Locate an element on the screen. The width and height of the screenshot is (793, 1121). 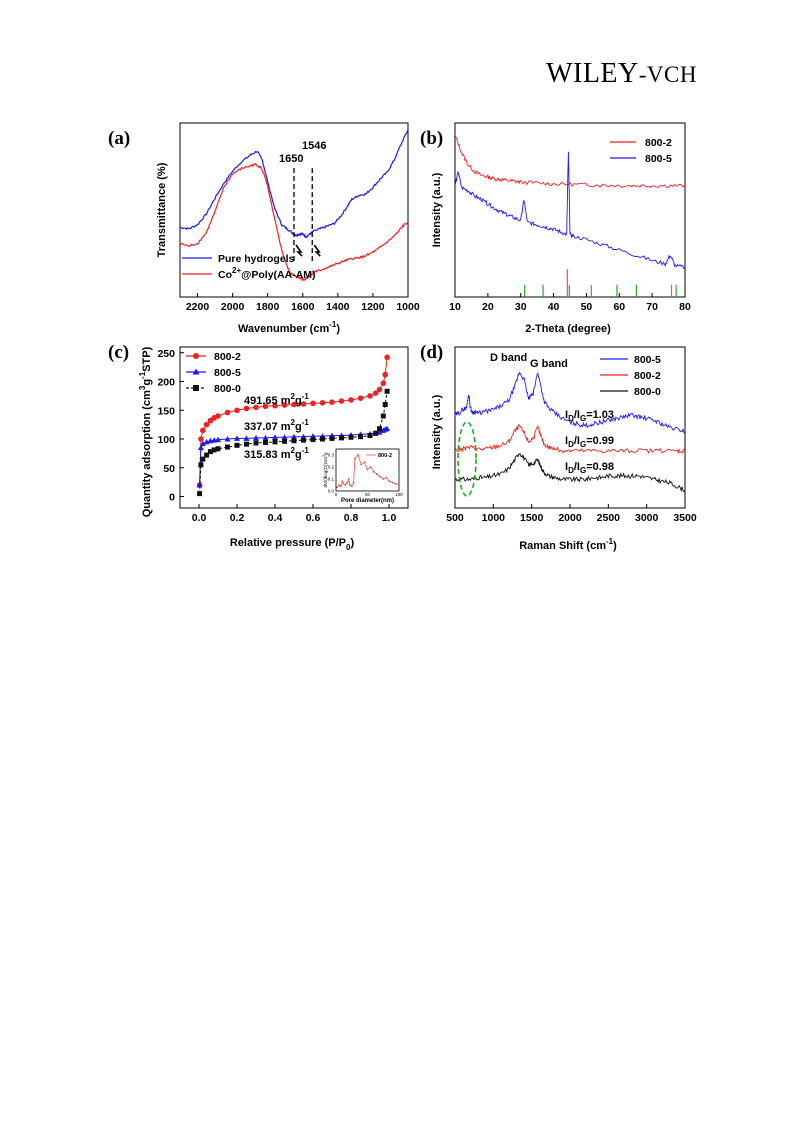
panel-d-xtick-label: 3000 is located at coordinates (647, 518).